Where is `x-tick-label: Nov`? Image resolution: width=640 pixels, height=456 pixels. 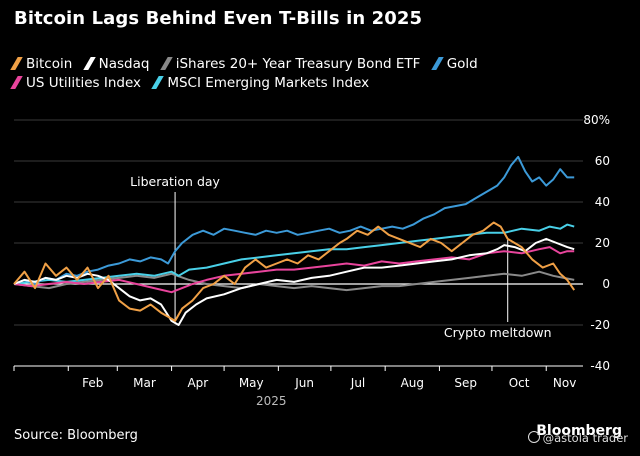 x-tick-label: Nov is located at coordinates (564, 383).